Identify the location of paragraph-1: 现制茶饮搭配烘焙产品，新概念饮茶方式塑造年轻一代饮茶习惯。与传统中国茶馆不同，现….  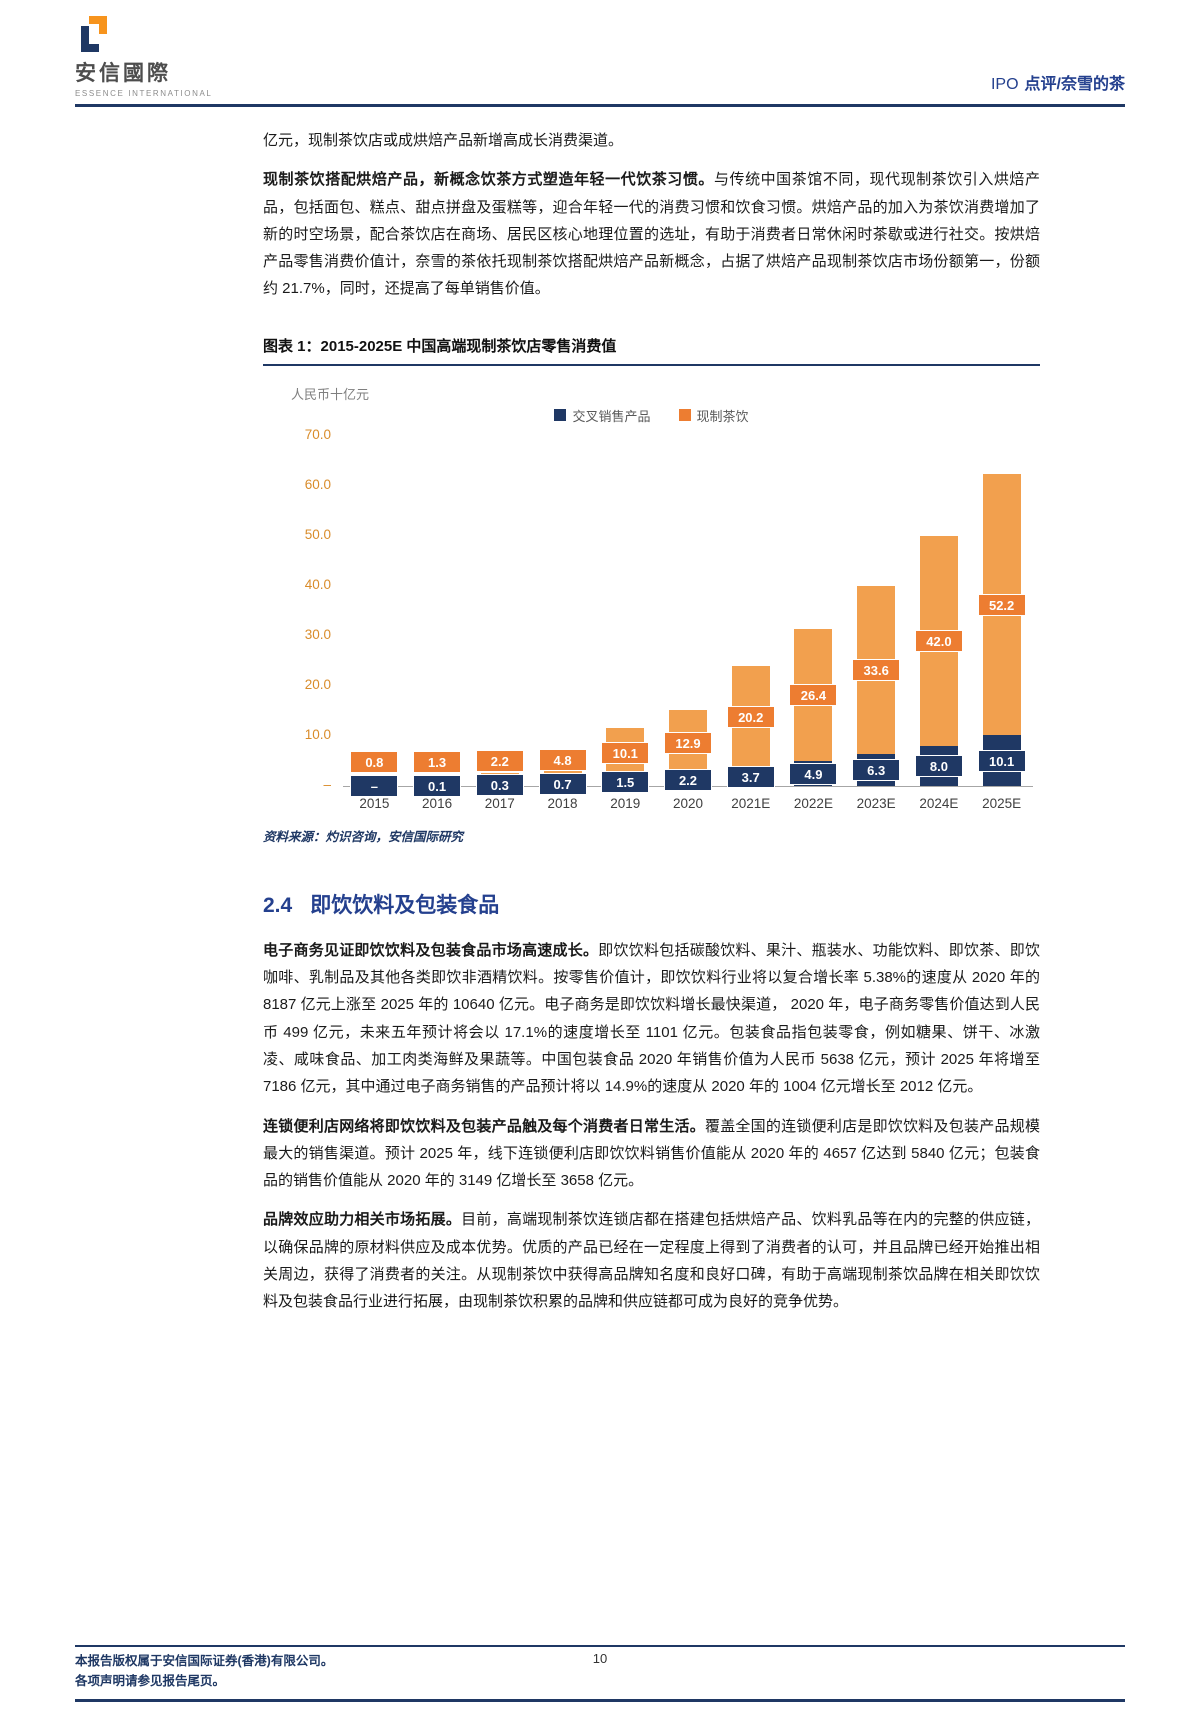
(651, 234).